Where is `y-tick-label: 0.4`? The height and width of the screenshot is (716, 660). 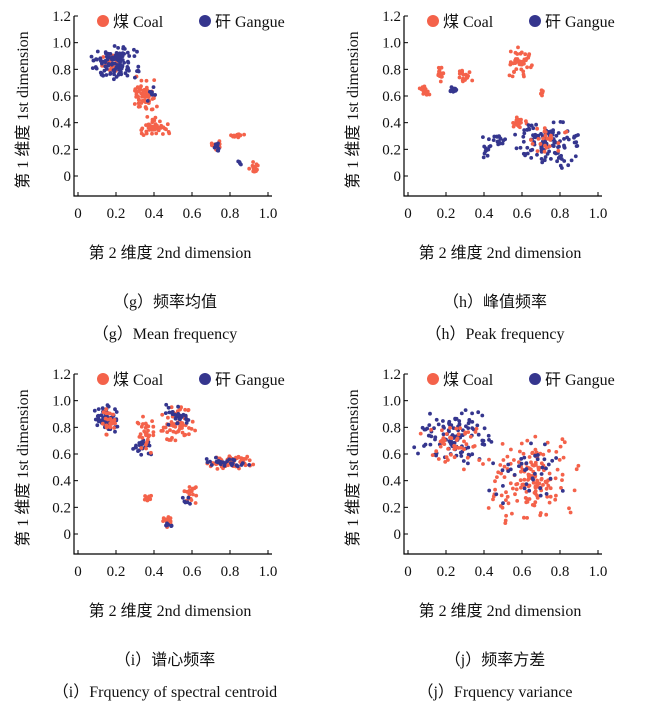 y-tick-label: 0.4 is located at coordinates (391, 124).